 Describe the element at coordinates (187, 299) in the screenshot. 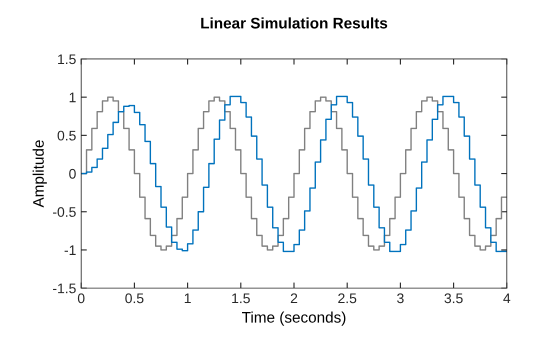

I see `x-tick-label: 1` at that location.